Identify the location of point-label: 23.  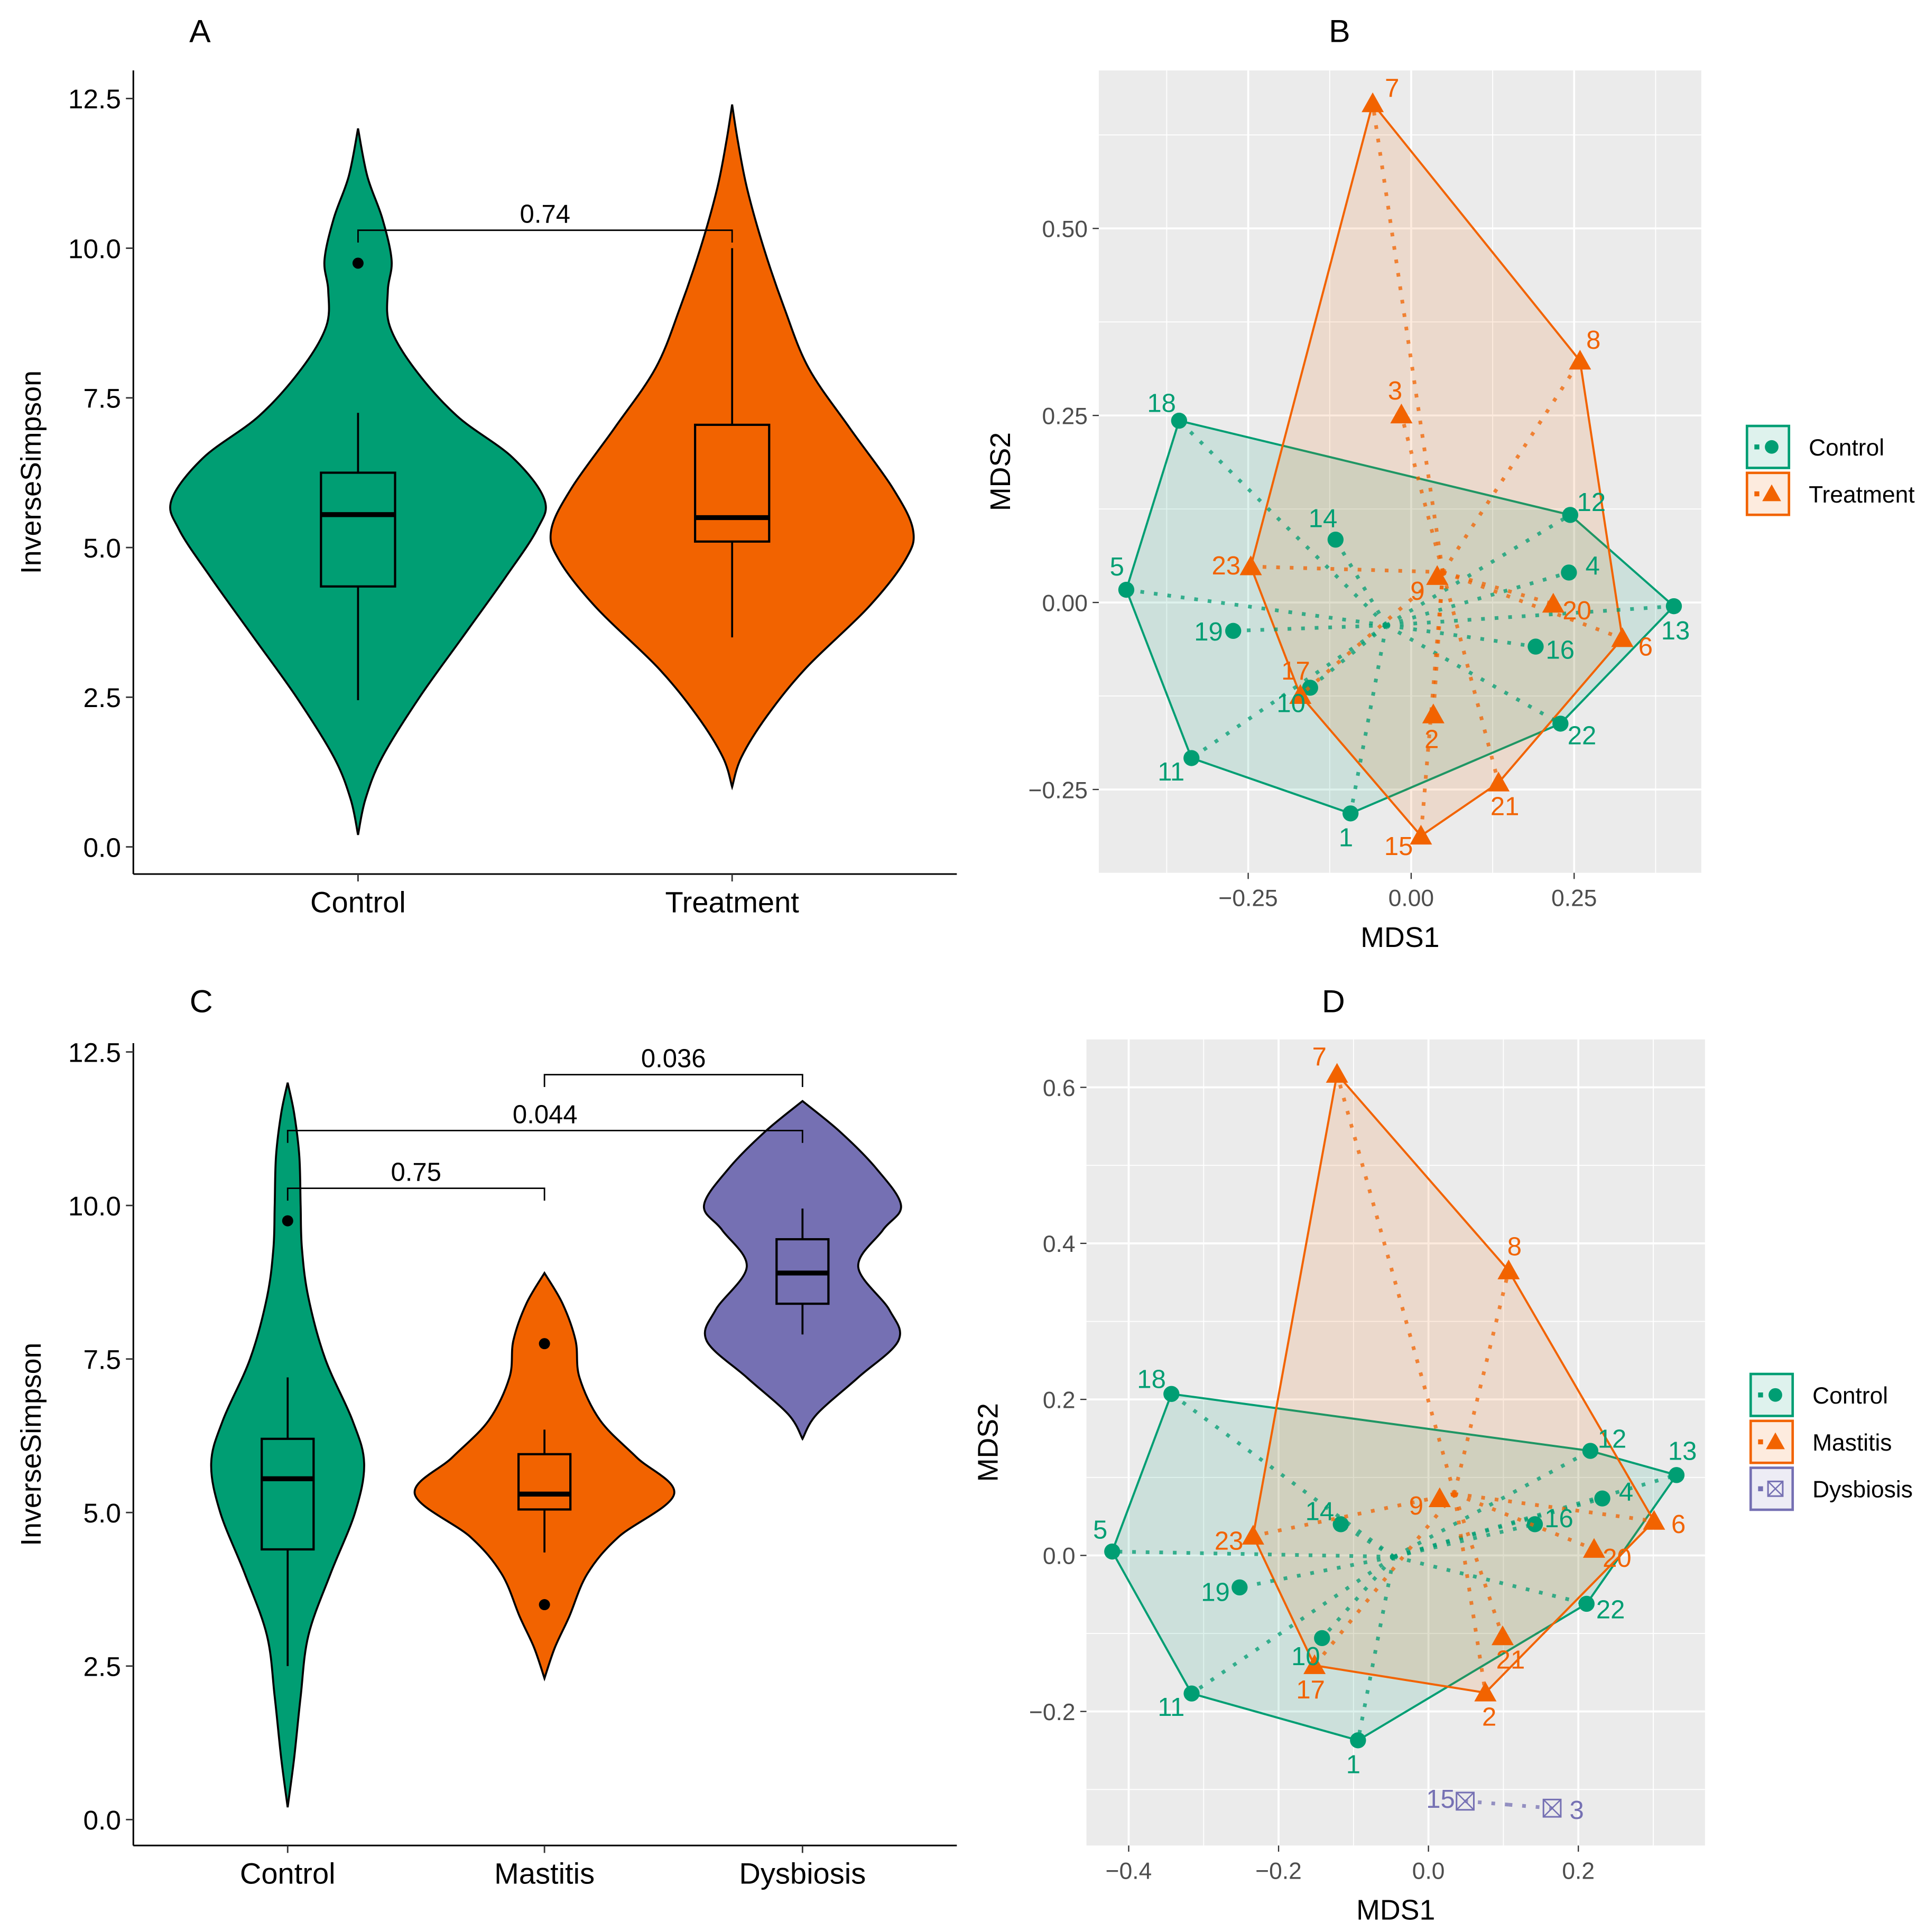
(1226, 566).